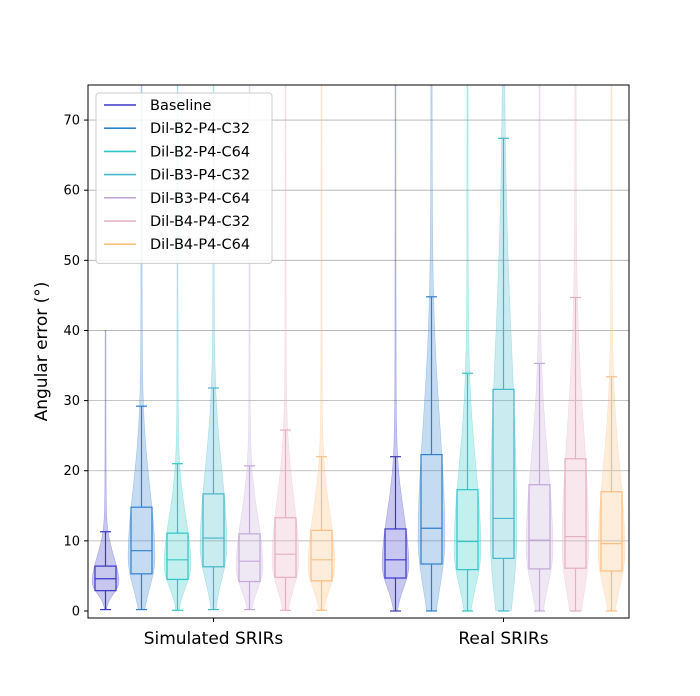  Describe the element at coordinates (539, 348) in the screenshot. I see `violin-Dil-B3-P4-C64` at that location.